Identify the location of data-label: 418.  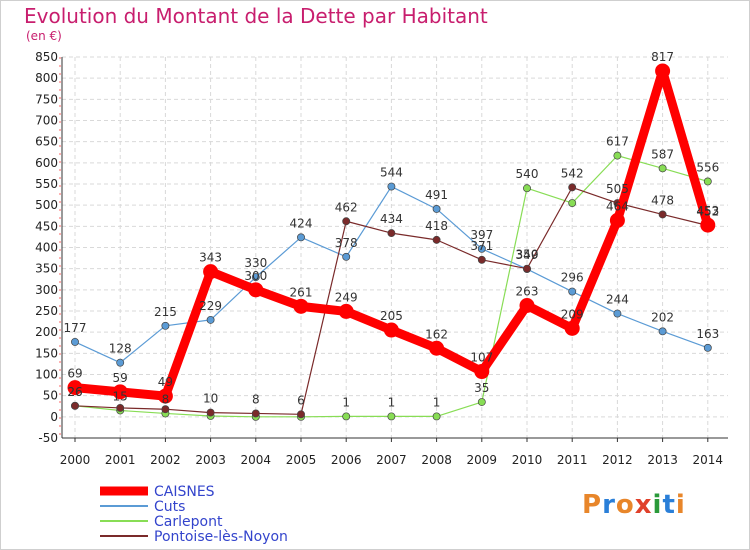
(436, 226).